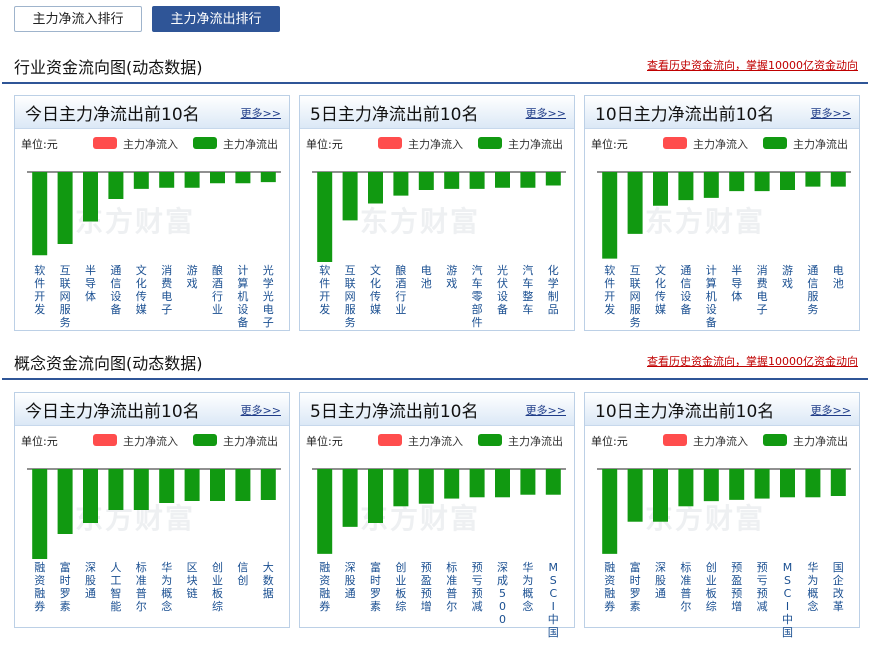 The width and height of the screenshot is (872, 653). Describe the element at coordinates (686, 186) in the screenshot. I see `bar-通信设备` at that location.